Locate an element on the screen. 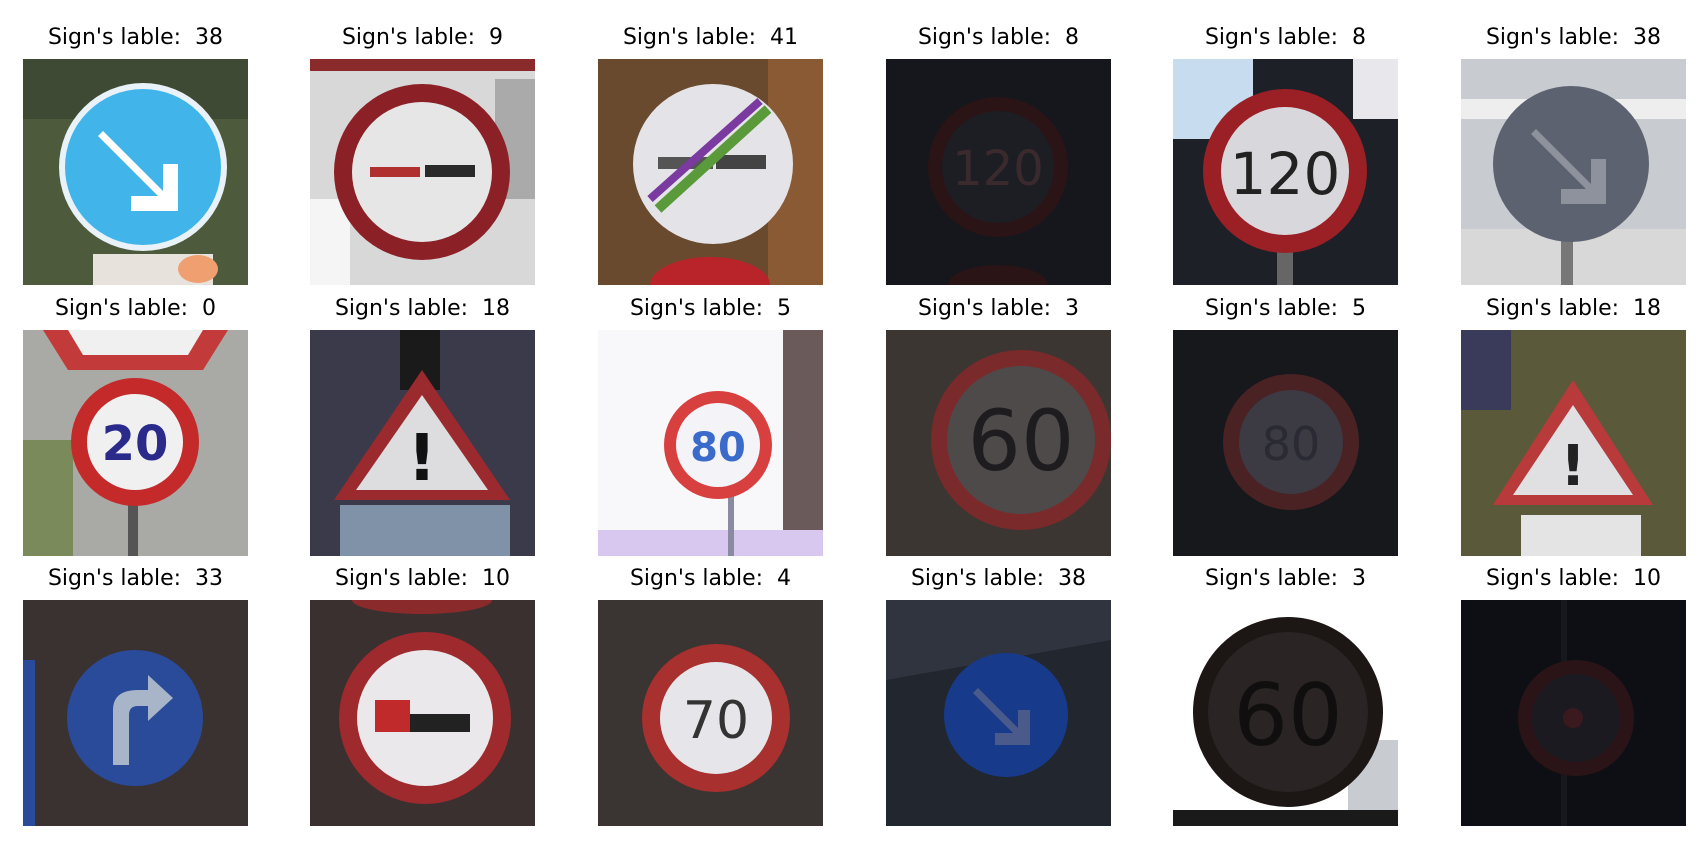 The width and height of the screenshot is (1707, 849). sample-caption: Sign's lable: 4 is located at coordinates (710, 578).